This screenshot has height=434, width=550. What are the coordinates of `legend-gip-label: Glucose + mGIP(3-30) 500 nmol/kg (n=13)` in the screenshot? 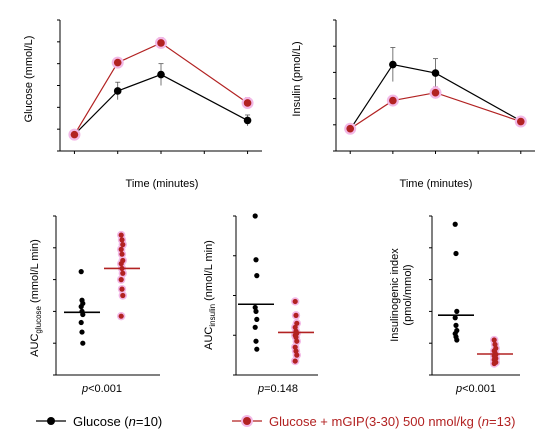 It's located at (392, 421).